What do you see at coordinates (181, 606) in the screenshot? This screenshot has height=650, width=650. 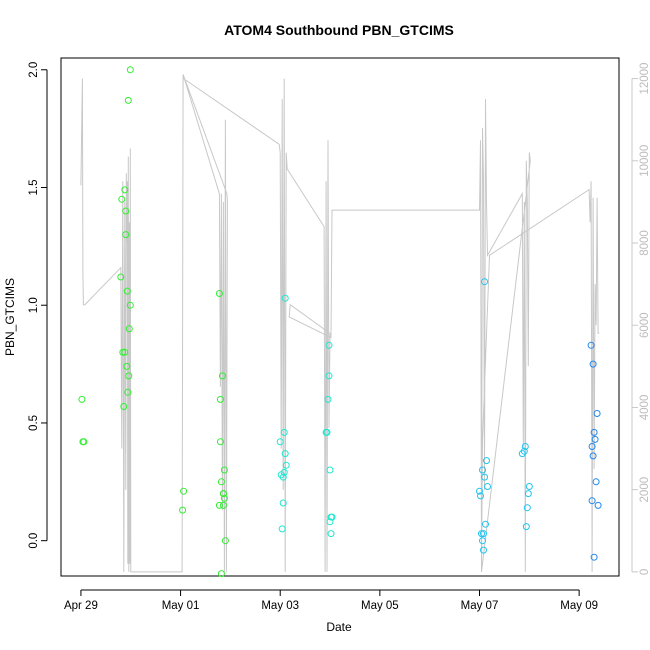 I see `x-tick-label: May 01` at bounding box center [181, 606].